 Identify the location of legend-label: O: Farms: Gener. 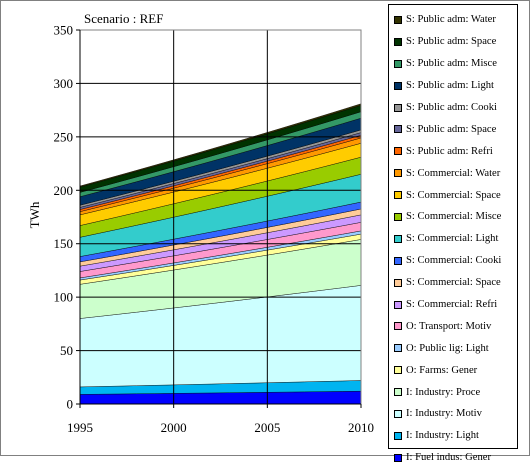
(442, 370).